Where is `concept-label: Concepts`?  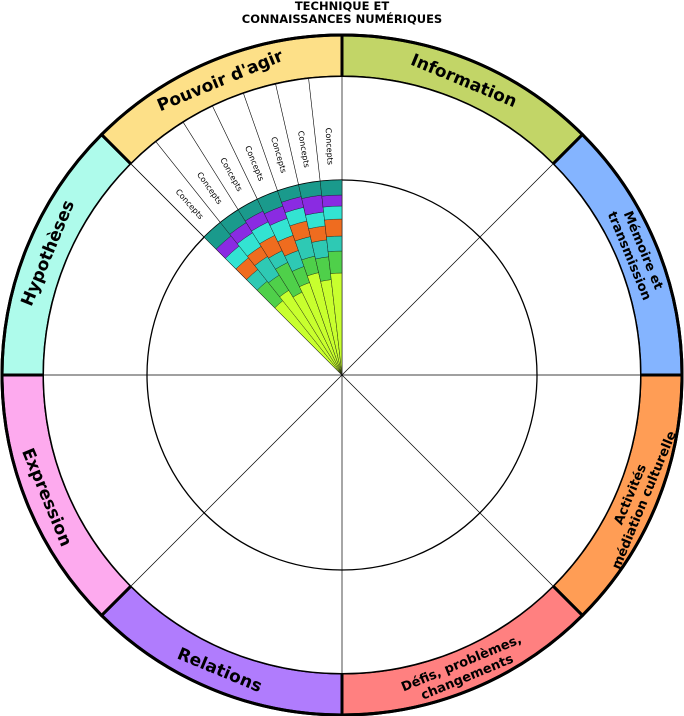 concept-label: Concepts is located at coordinates (329, 147).